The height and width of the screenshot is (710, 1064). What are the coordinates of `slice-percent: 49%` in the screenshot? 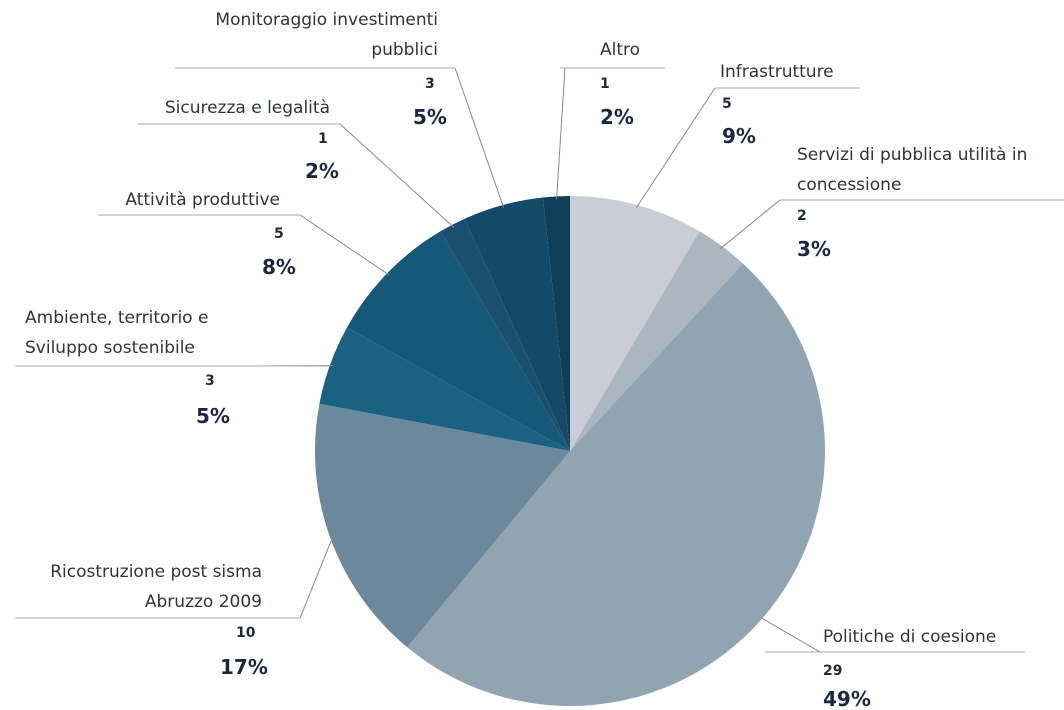 It's located at (847, 698).